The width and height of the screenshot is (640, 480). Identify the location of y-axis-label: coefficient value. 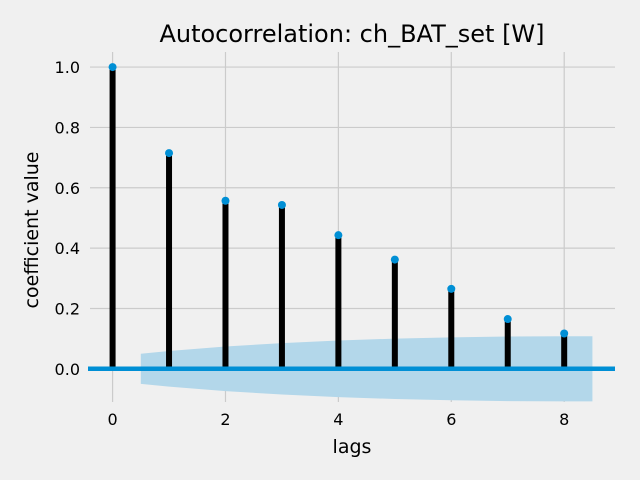
(32, 230).